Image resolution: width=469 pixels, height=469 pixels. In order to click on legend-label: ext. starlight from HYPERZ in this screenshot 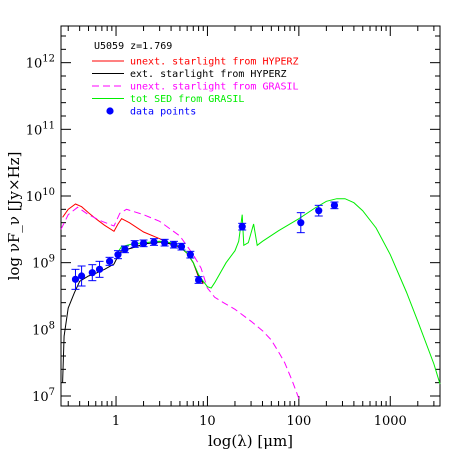, I will do `click(208, 74)`.